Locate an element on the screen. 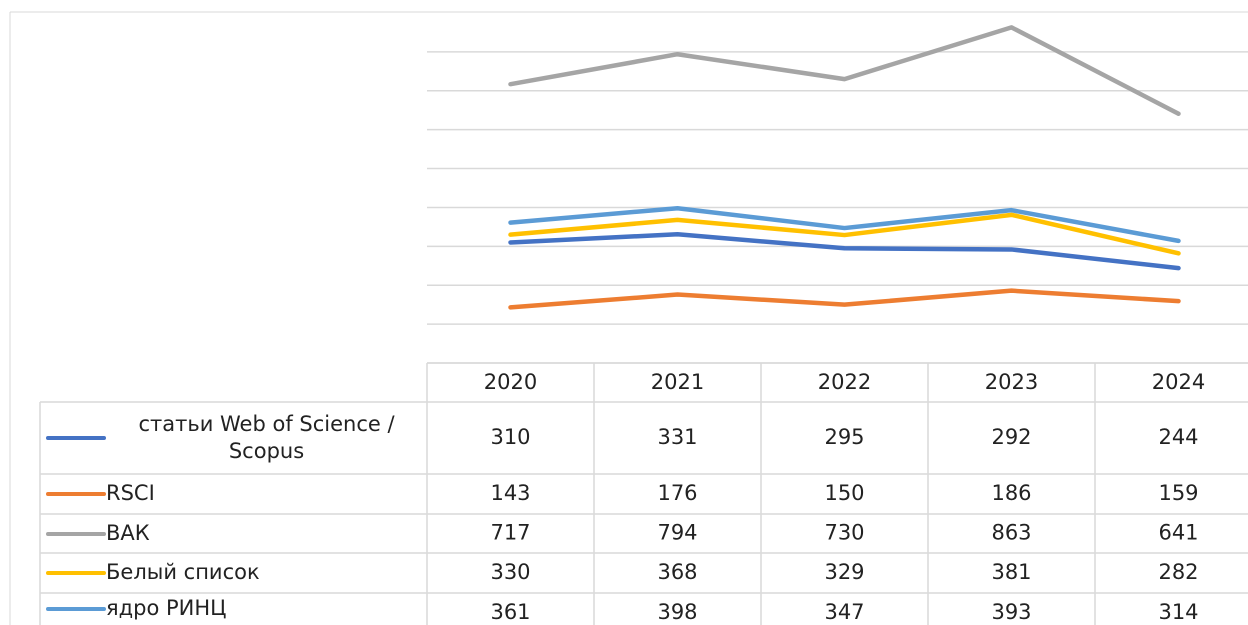  table-value: 641 is located at coordinates (1178, 533).